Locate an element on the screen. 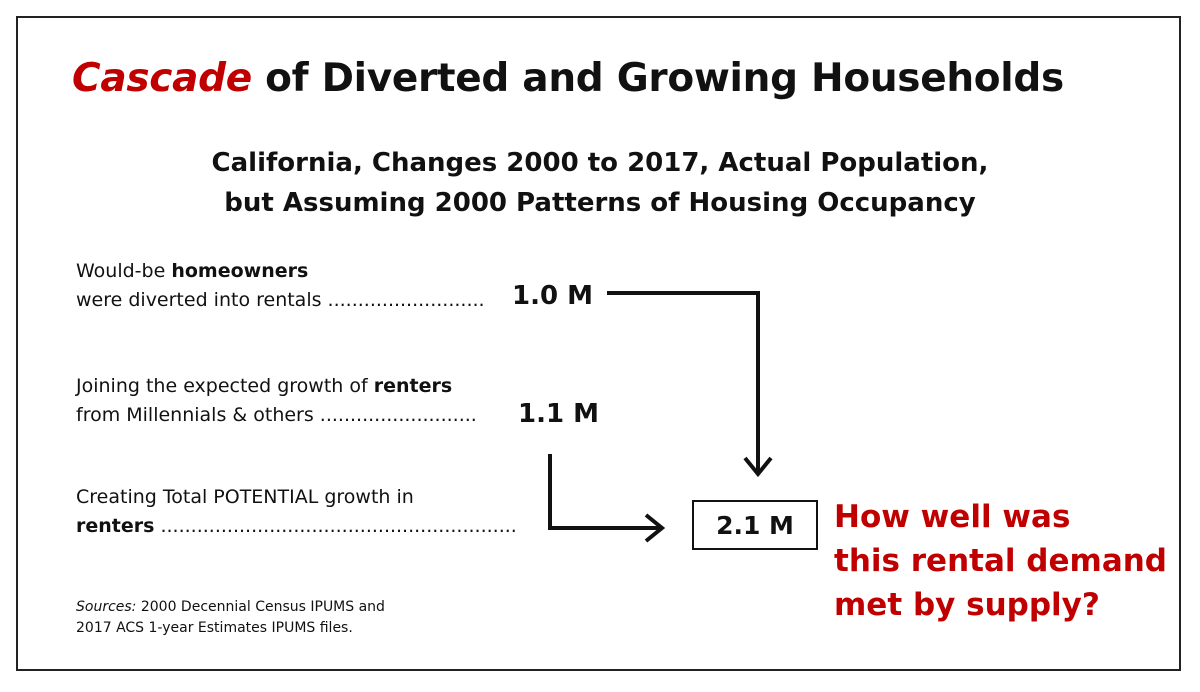 This screenshot has width=1200, height=692. sources-line2: 2017 ACS 1-year Estimates IPUMS files. is located at coordinates (230, 628).